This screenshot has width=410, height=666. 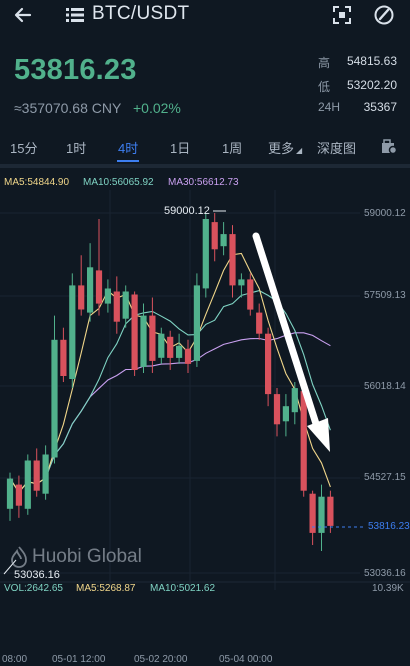 What do you see at coordinates (205, 16) in the screenshot?
I see `top-bar: BTC/USDT` at bounding box center [205, 16].